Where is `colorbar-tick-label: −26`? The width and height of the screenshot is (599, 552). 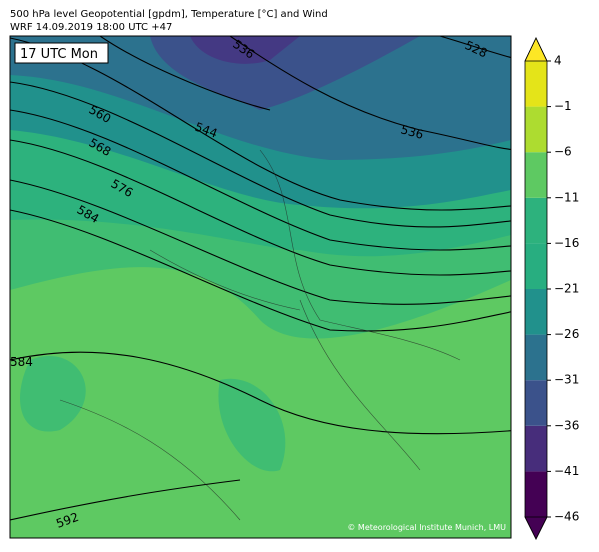
colorbar-tick-label: −26 is located at coordinates (566, 334).